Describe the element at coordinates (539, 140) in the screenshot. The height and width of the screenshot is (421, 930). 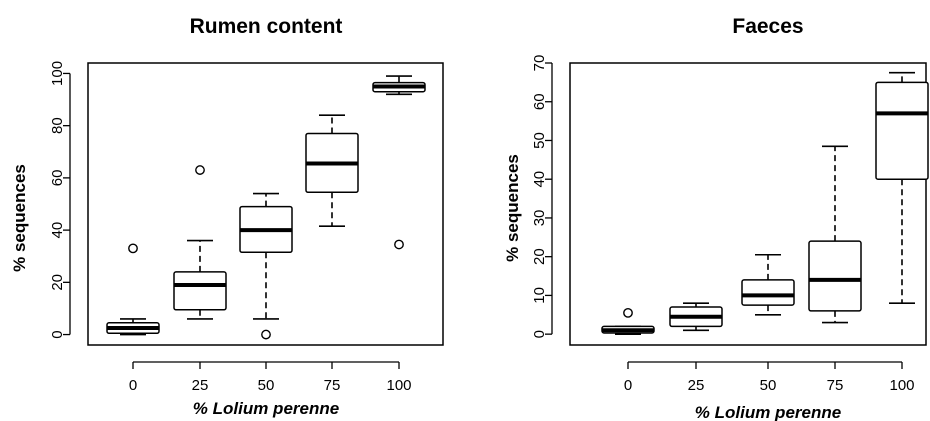
I see `y-tick-label: 50` at that location.